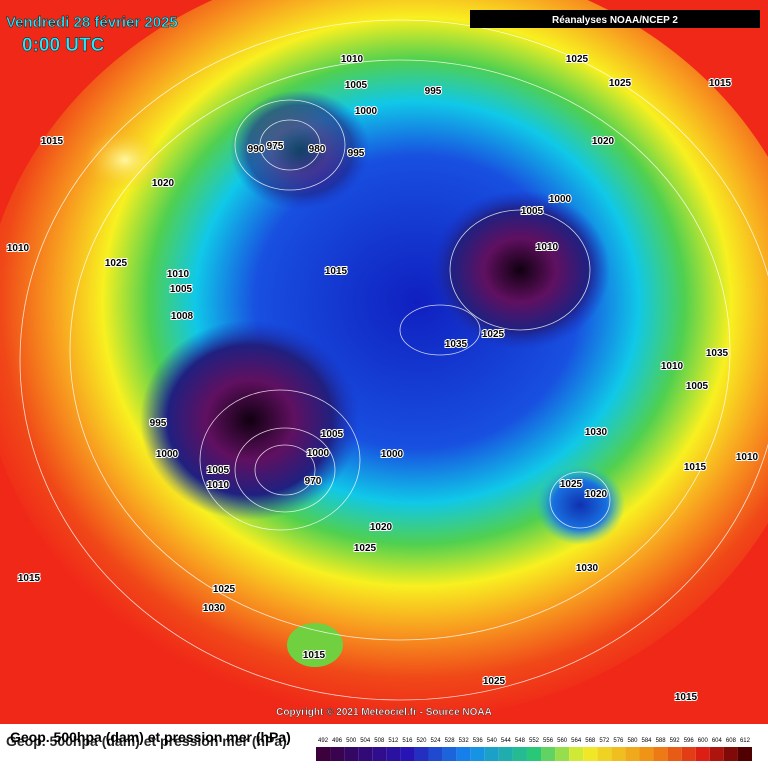 This screenshot has width=768, height=768. What do you see at coordinates (717, 353) in the screenshot?
I see `isobar-label: 1035` at bounding box center [717, 353].